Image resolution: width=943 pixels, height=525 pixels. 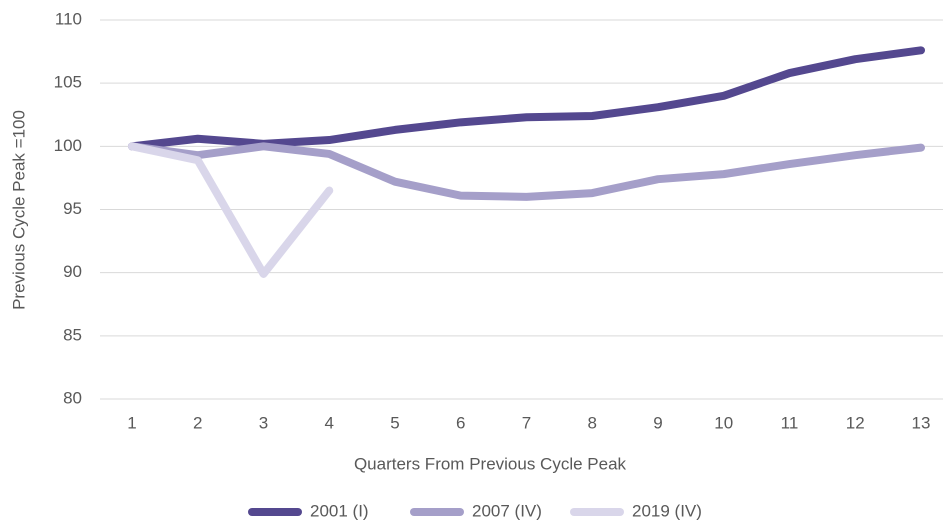 What do you see at coordinates (263, 422) in the screenshot?
I see `x-tick-label: 3` at bounding box center [263, 422].